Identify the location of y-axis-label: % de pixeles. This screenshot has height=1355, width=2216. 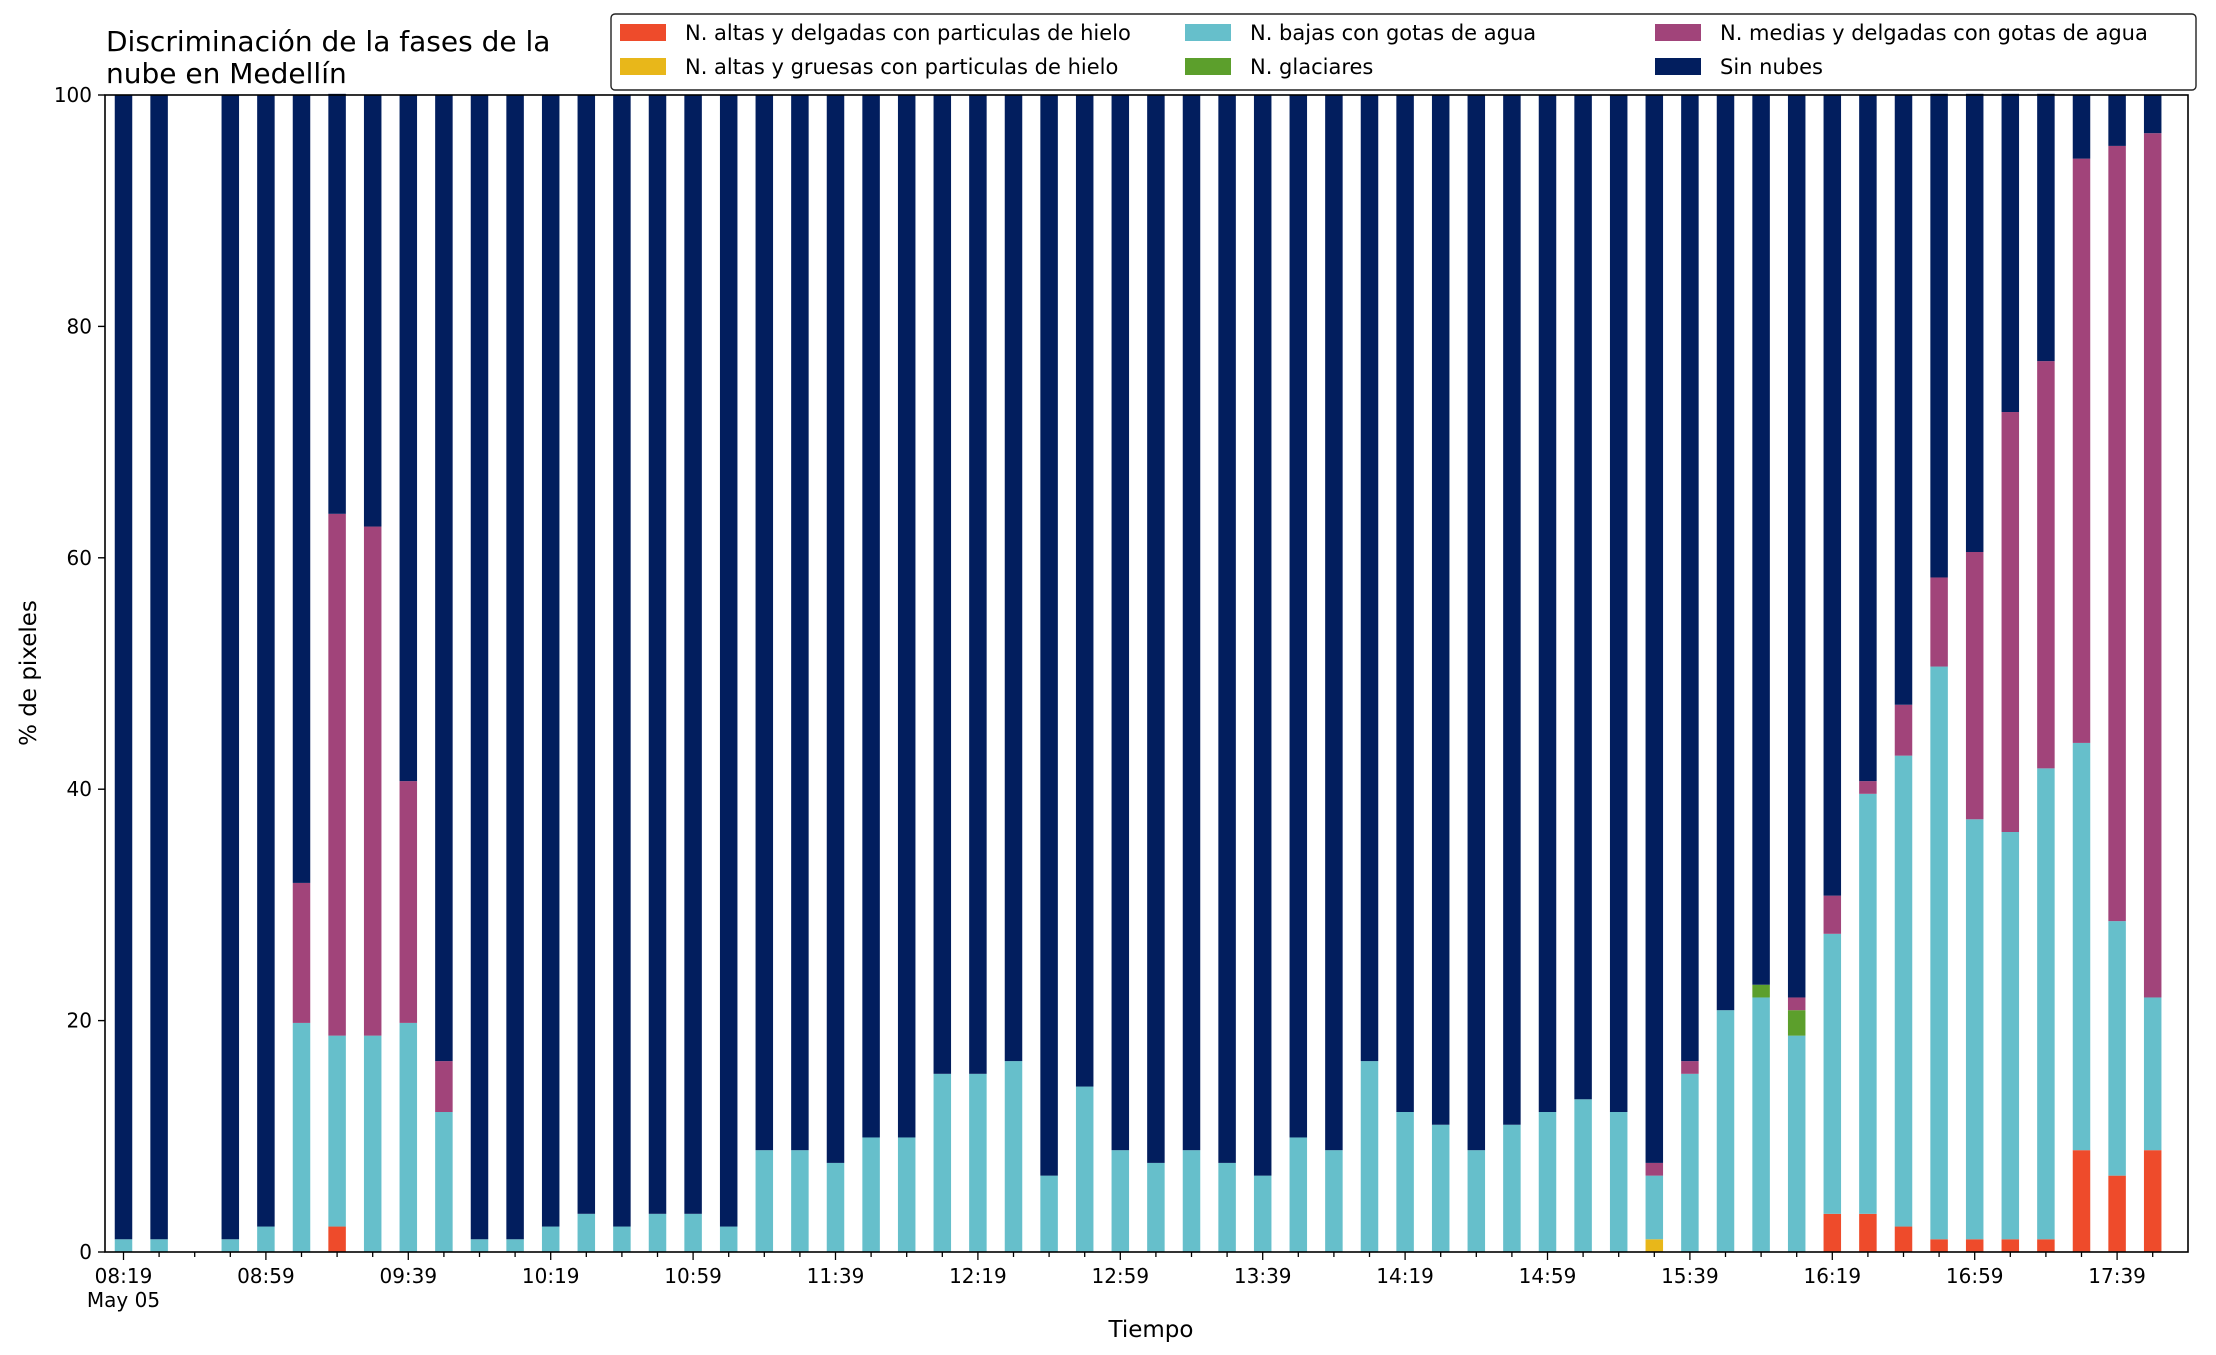
(29, 673).